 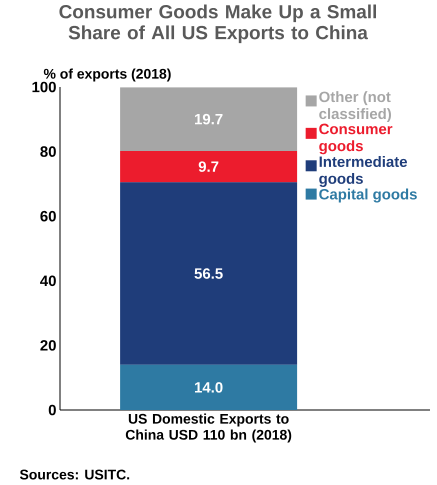 What do you see at coordinates (363, 171) in the screenshot?
I see `legend-label: Intermediate goods` at bounding box center [363, 171].